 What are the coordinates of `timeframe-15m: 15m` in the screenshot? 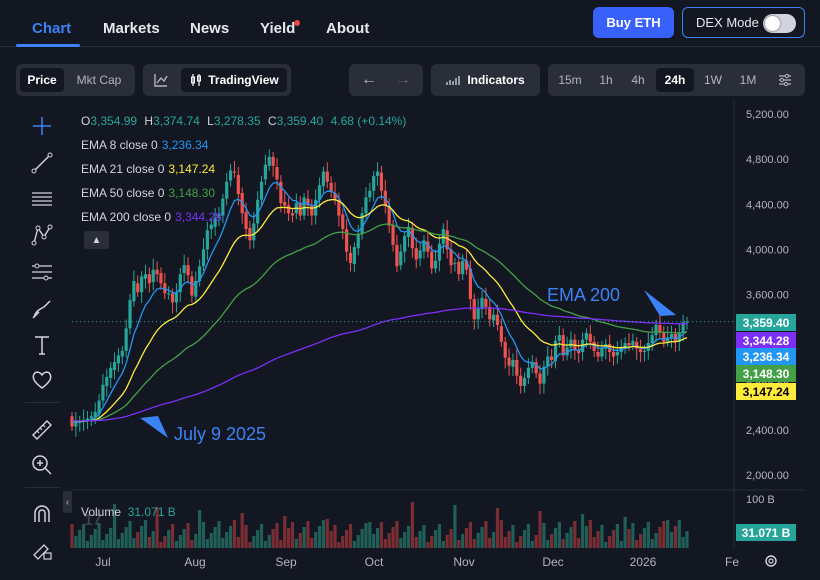 It's located at (570, 80).